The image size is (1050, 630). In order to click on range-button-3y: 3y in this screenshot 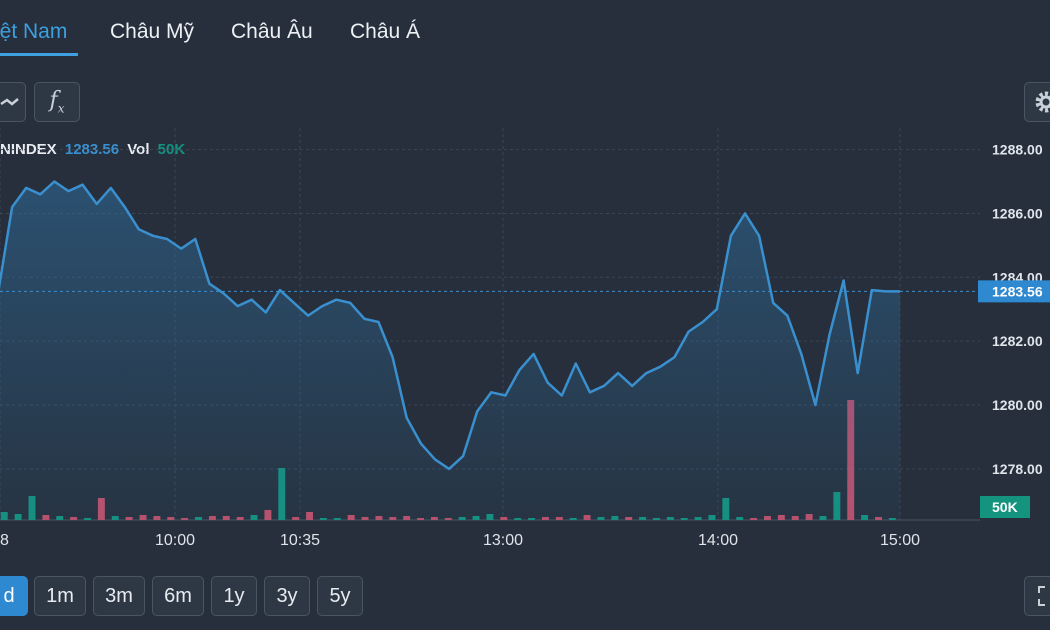, I will do `click(287, 596)`.